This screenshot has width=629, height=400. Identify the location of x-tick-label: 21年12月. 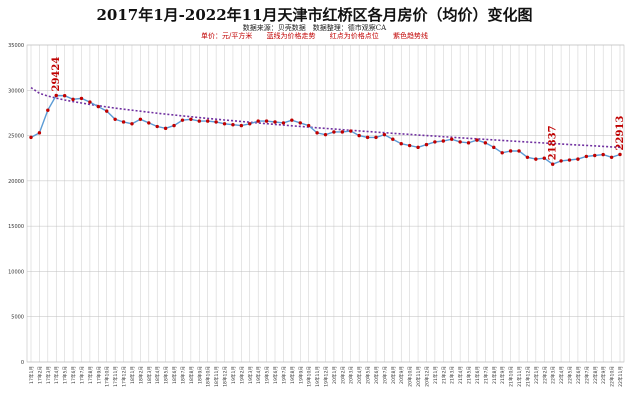
(527, 376).